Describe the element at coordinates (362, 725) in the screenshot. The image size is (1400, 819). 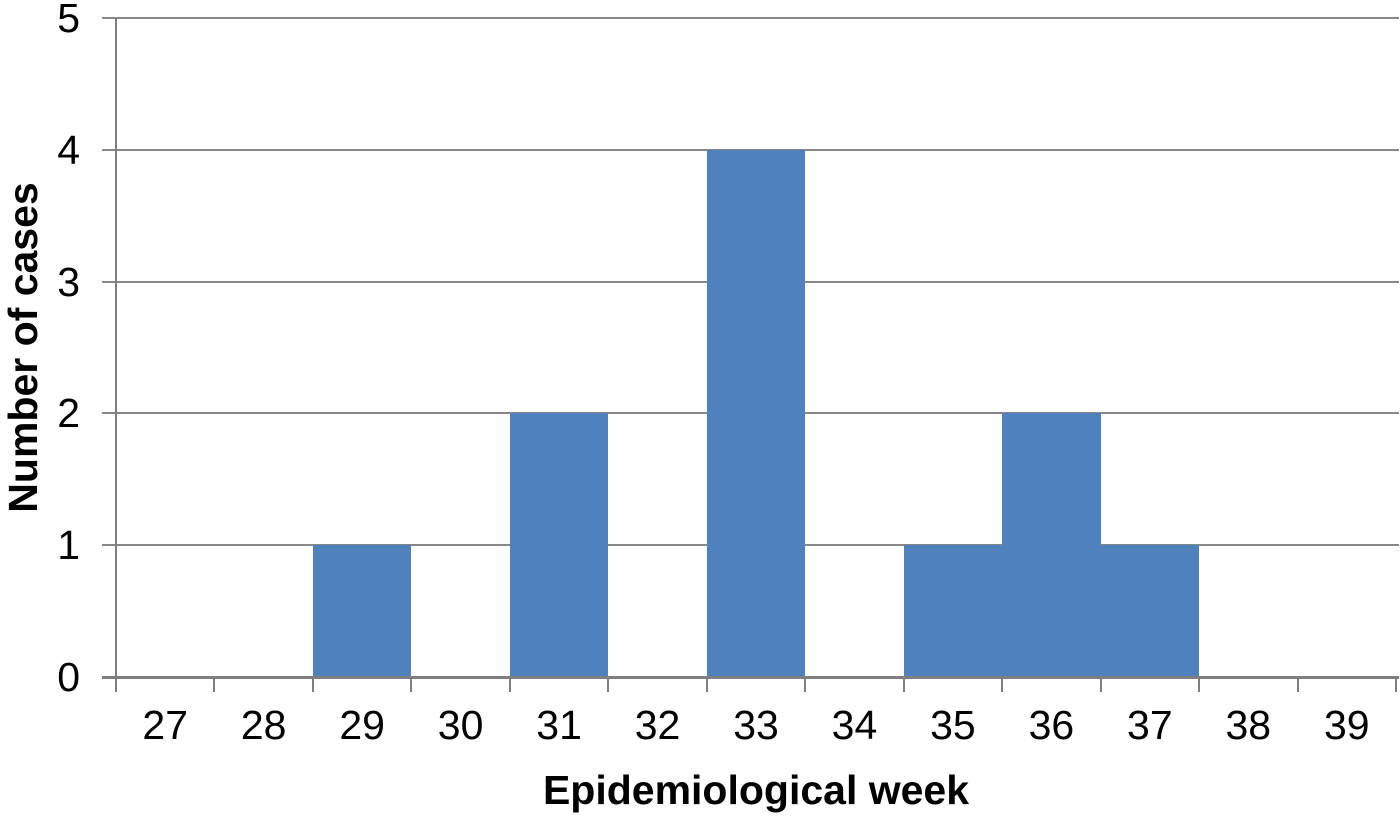
I see `x-tick-label: 29` at that location.